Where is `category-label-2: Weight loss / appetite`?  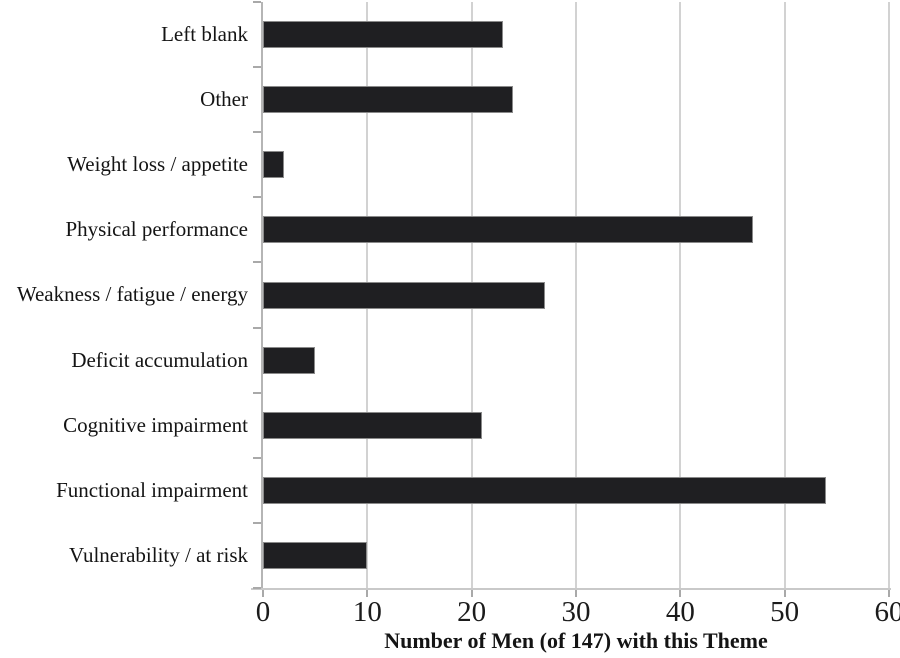
category-label-2: Weight loss / appetite is located at coordinates (157, 164).